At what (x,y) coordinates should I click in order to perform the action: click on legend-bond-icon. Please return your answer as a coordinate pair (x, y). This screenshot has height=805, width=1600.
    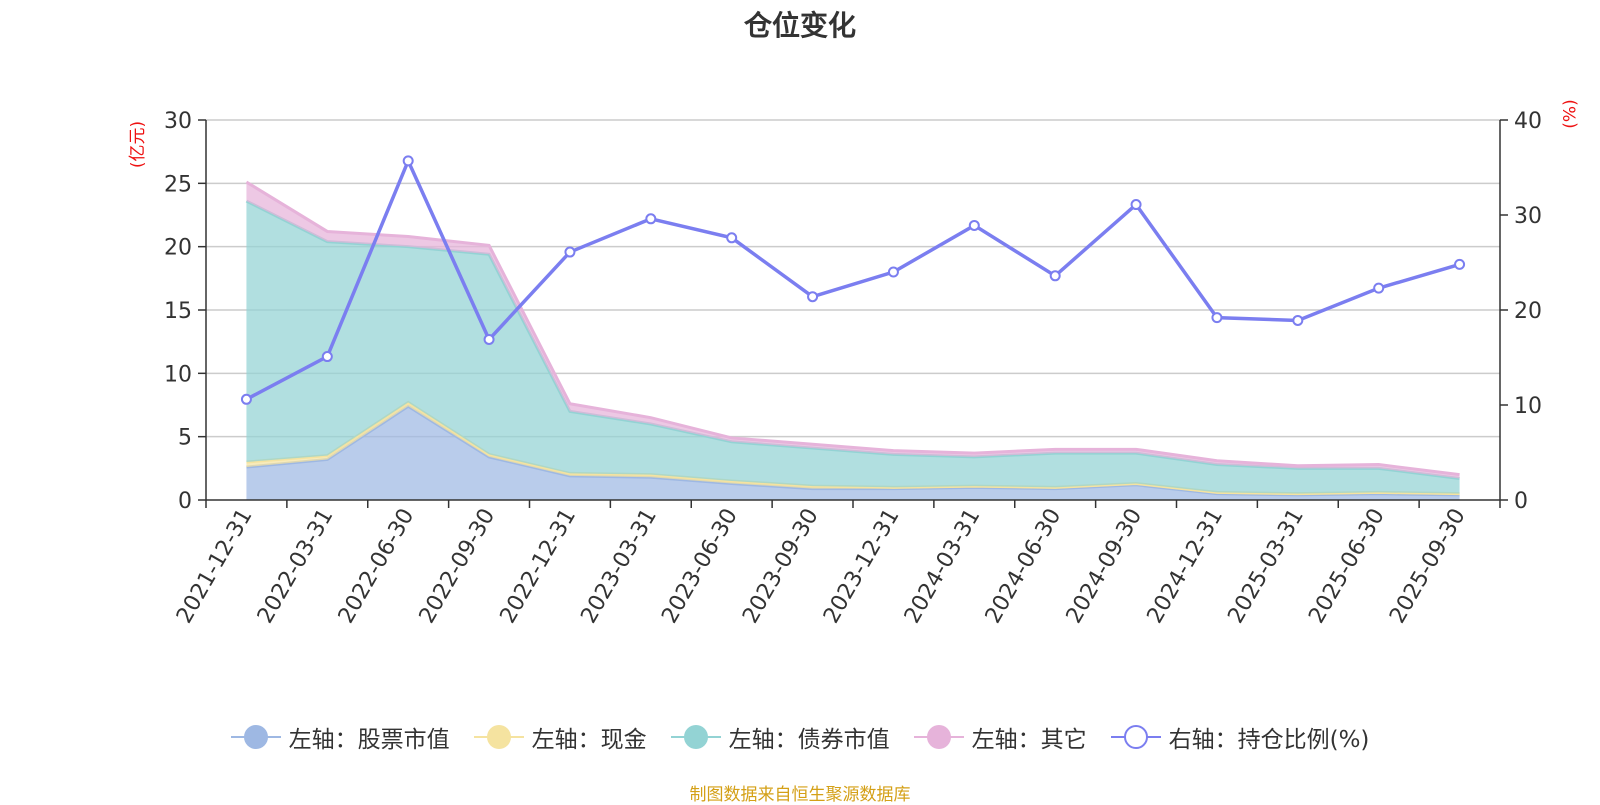
    Looking at the image, I should click on (695, 737).